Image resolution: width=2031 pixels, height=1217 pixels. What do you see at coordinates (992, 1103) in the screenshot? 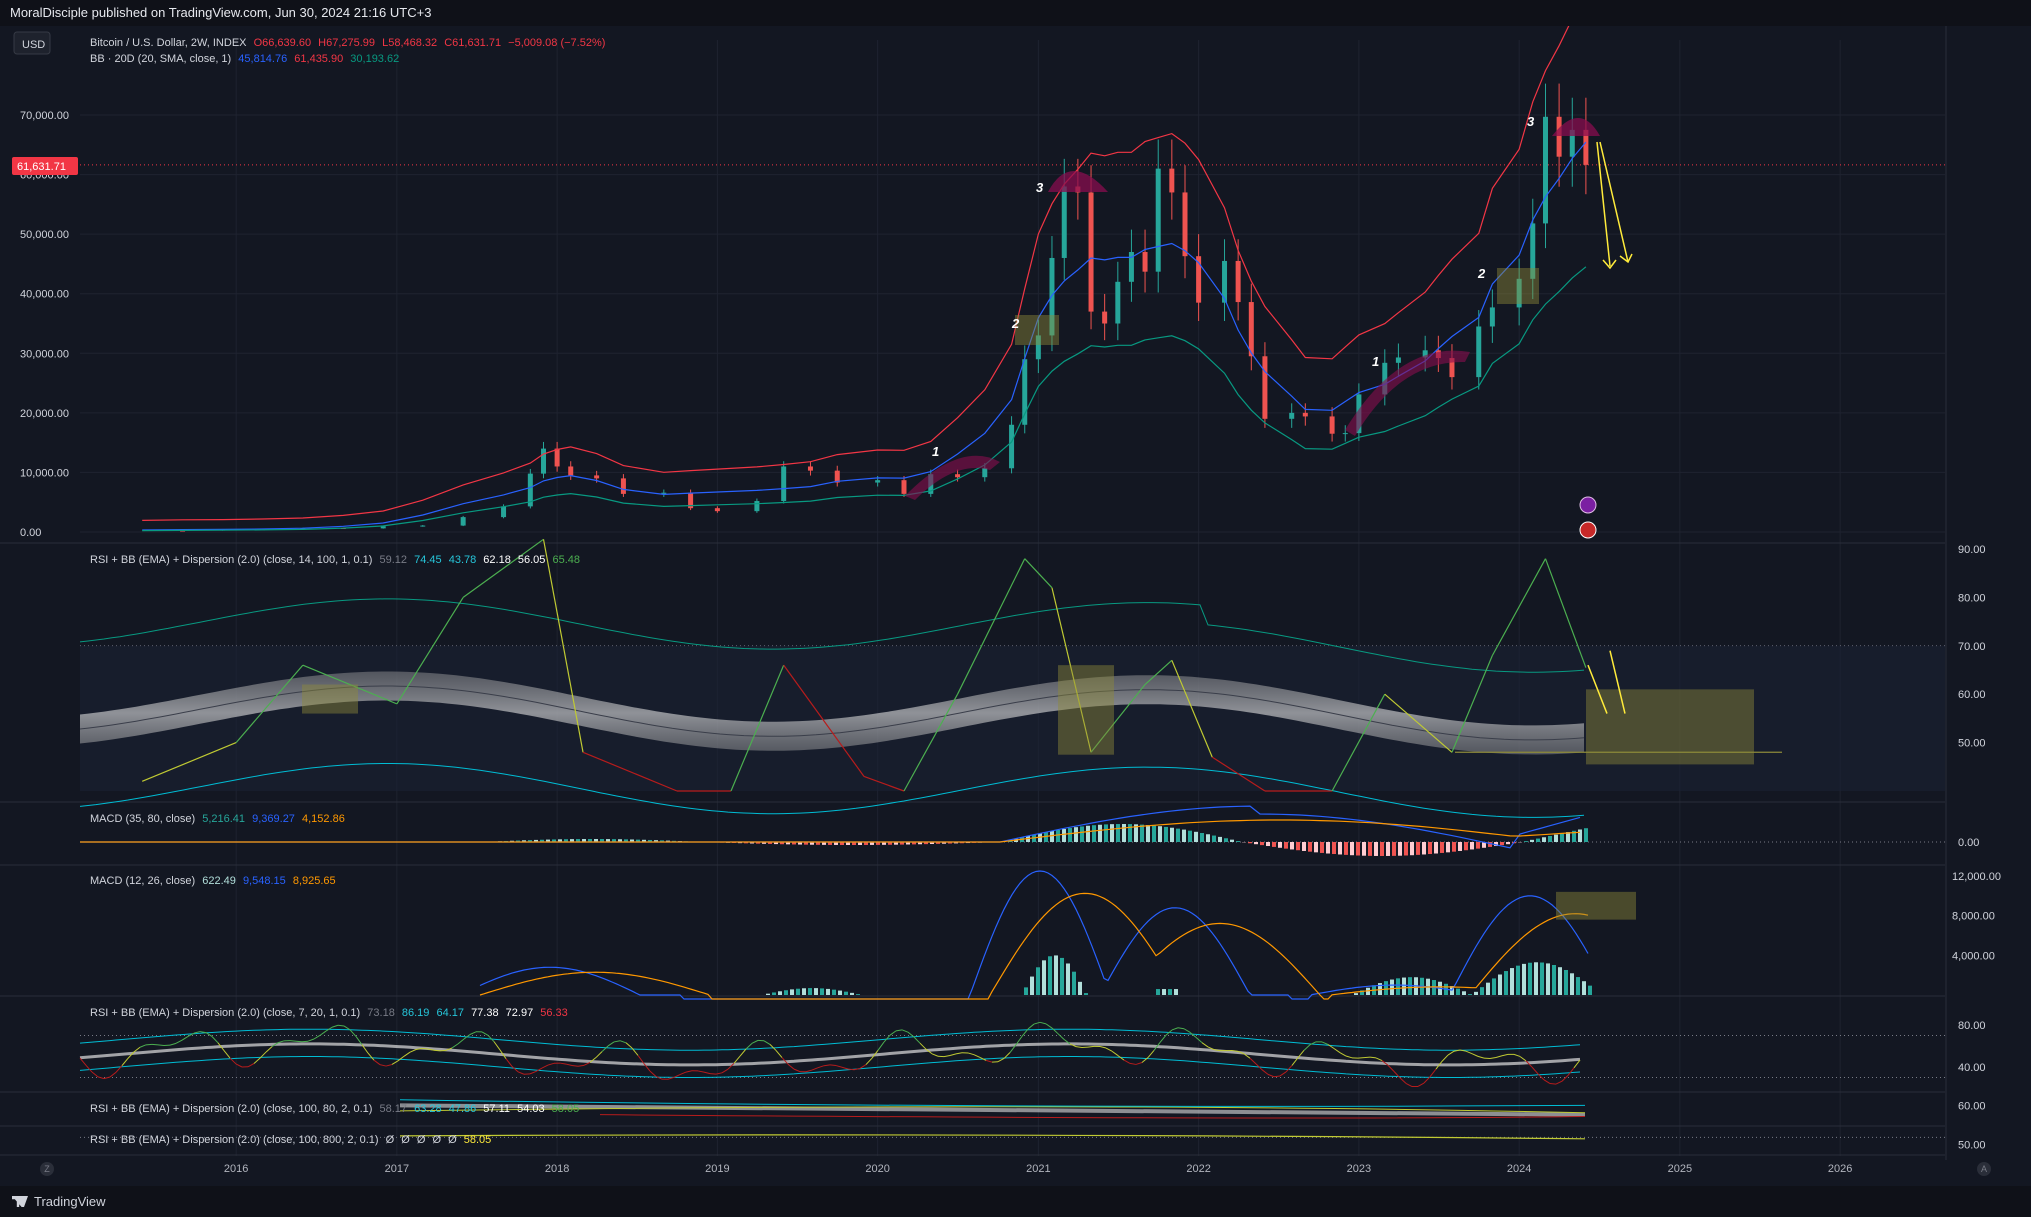
I see `rsi-upper-band` at bounding box center [992, 1103].